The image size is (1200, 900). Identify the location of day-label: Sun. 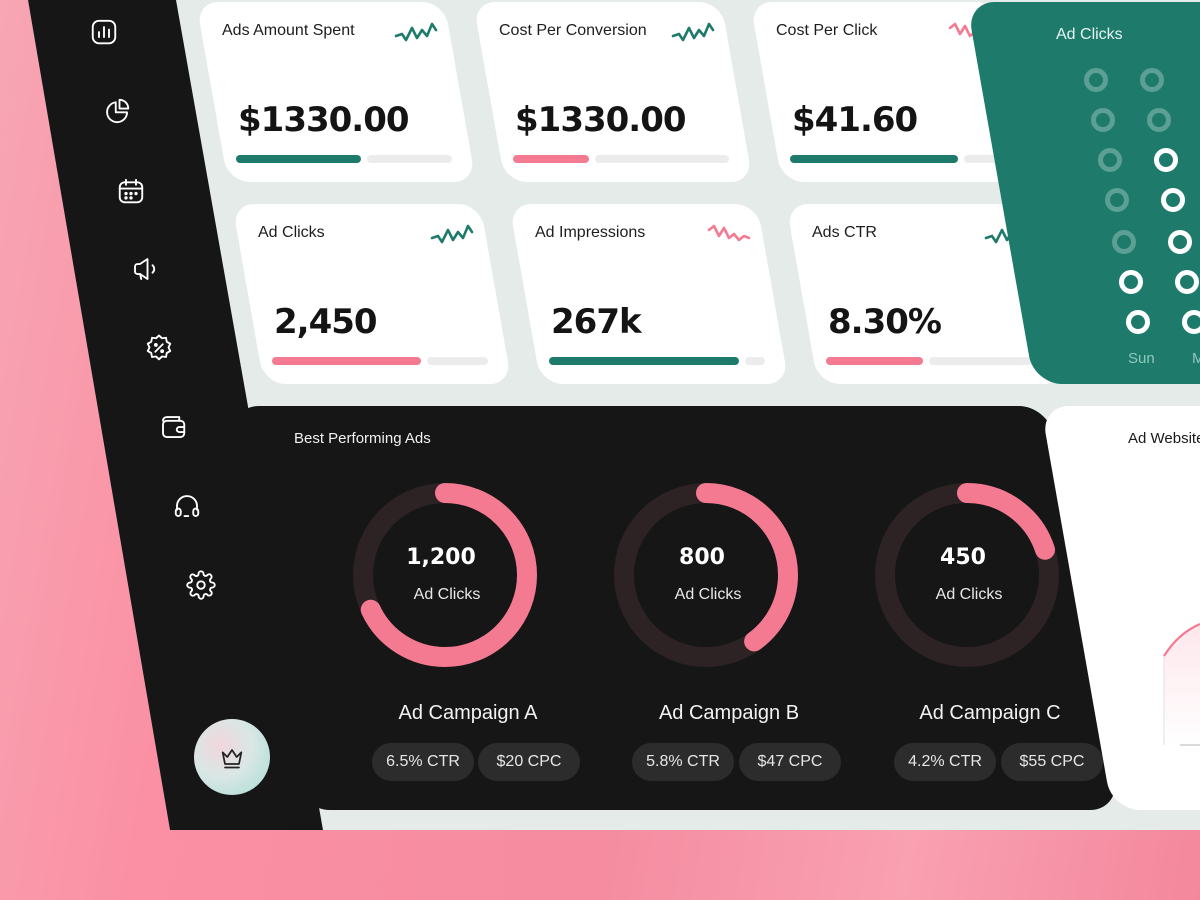
(1141, 358).